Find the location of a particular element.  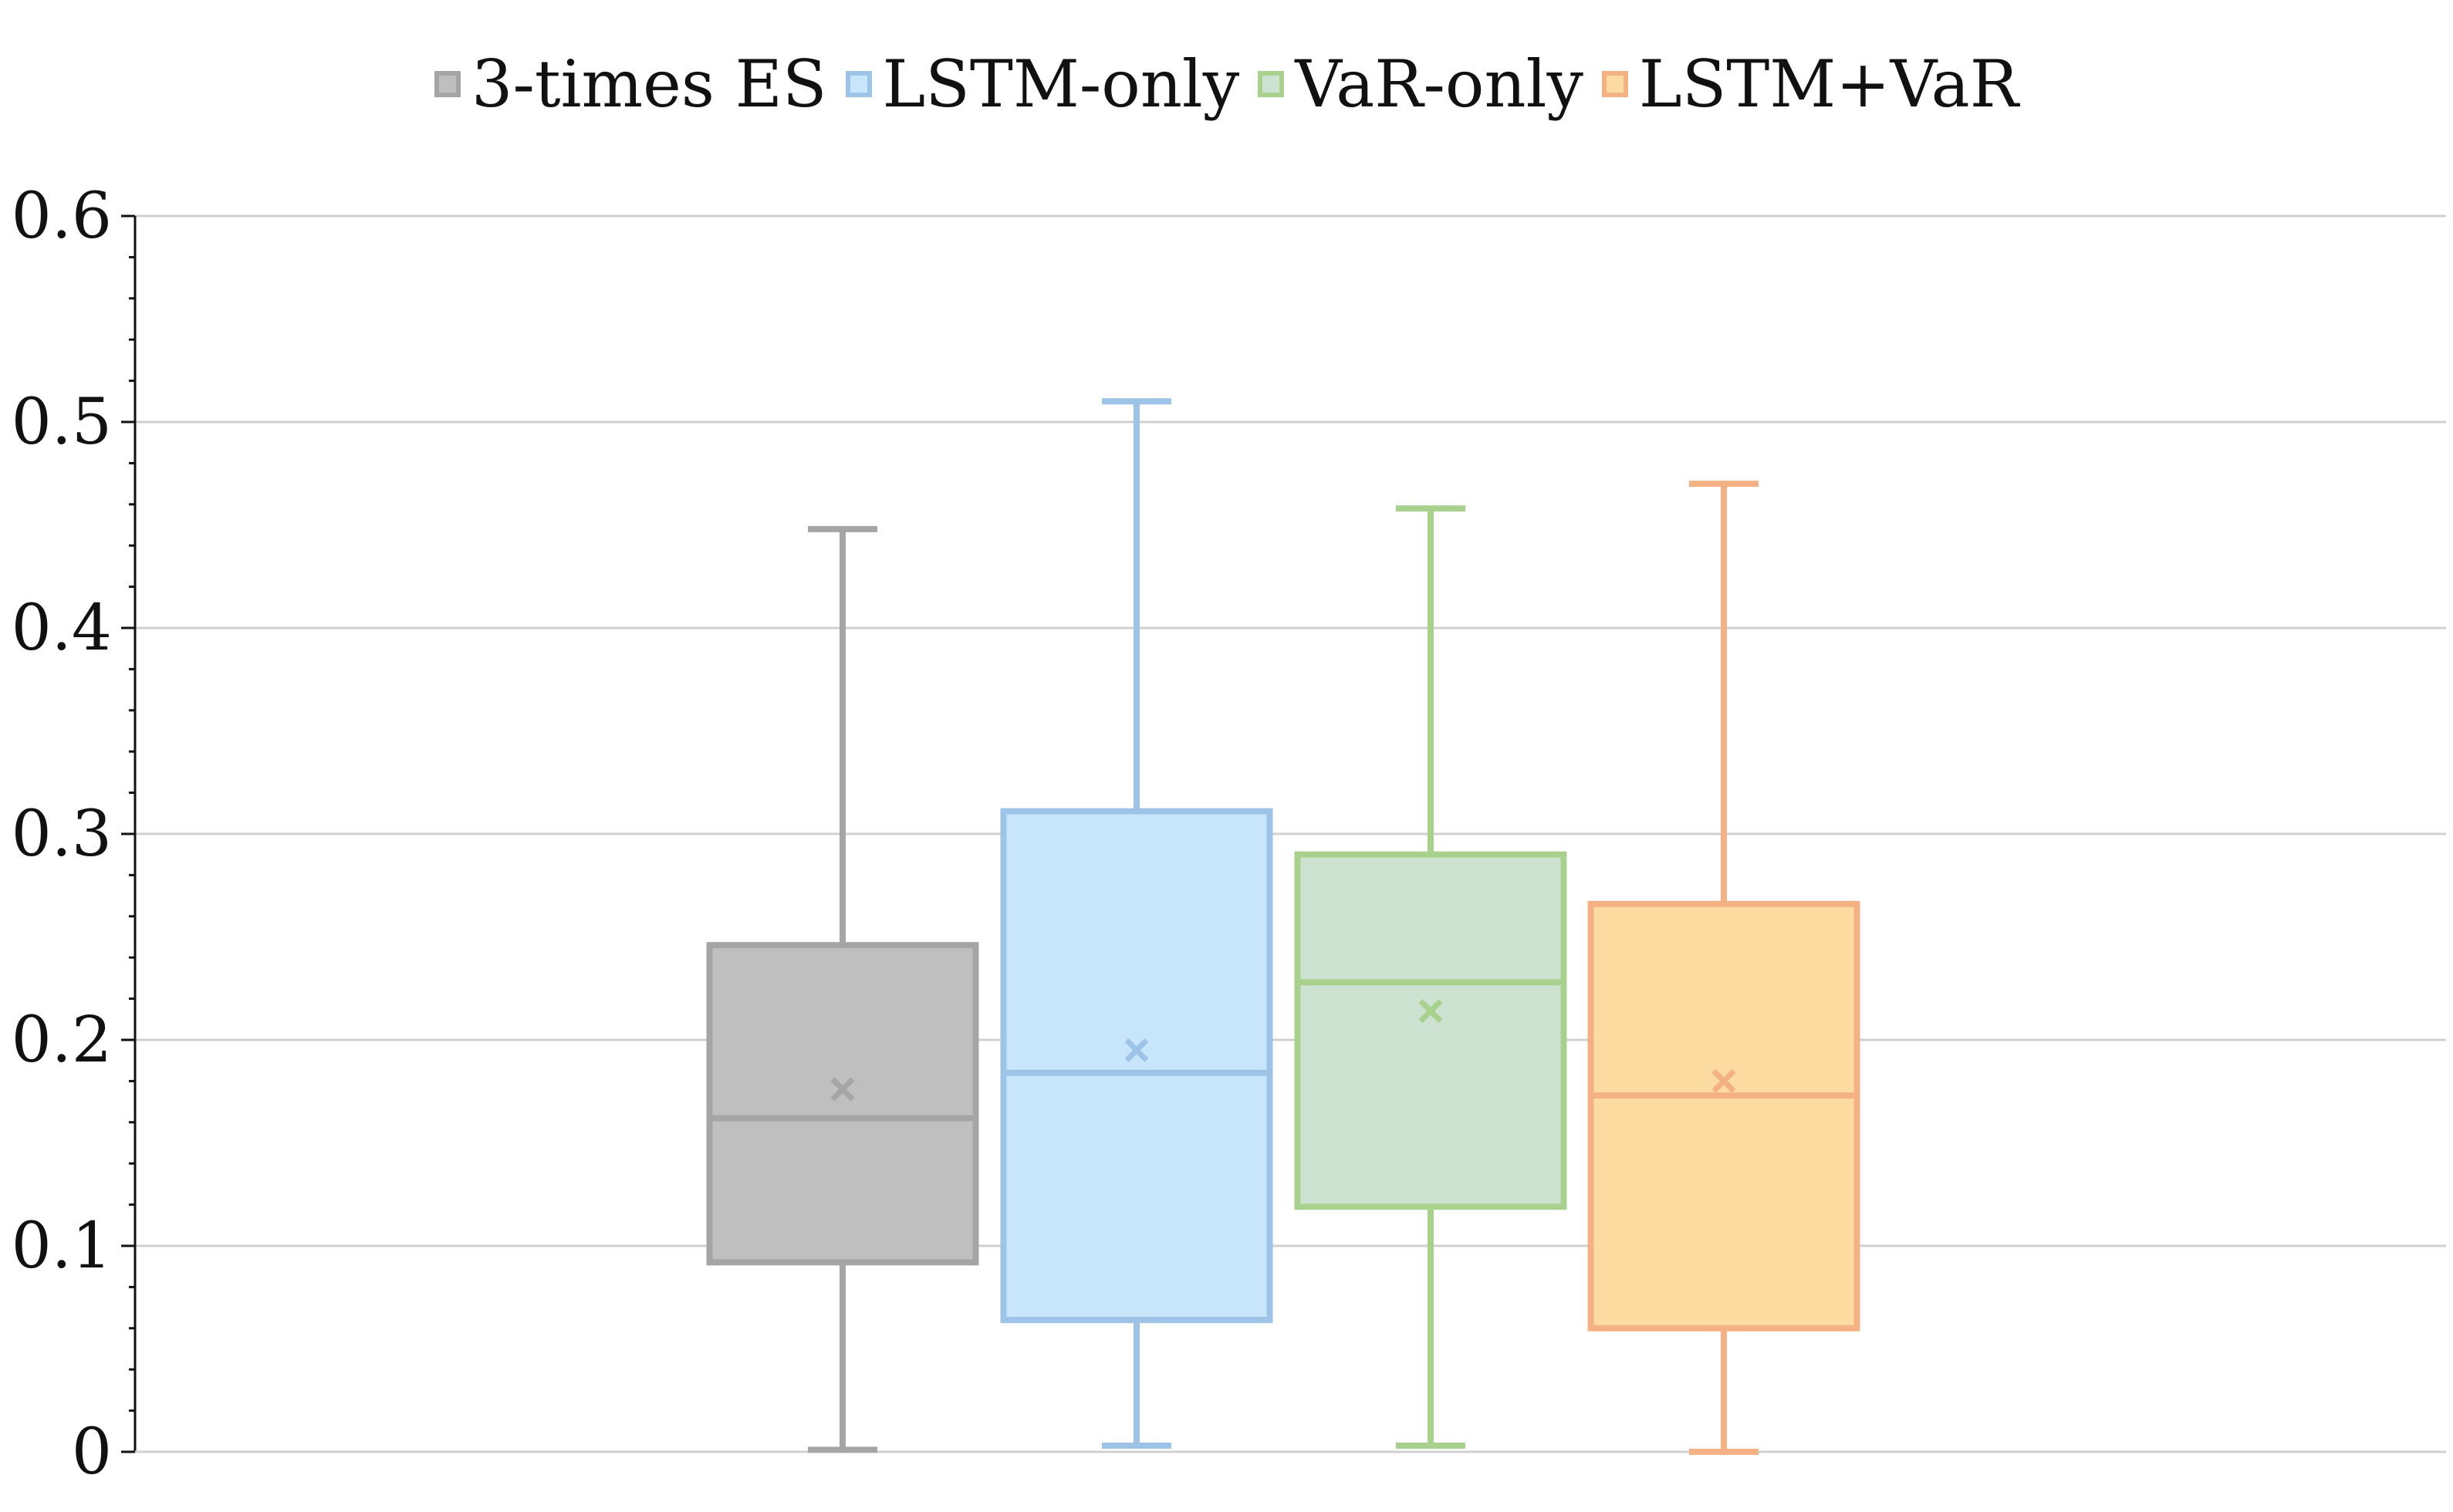

legend-item-lstm-var: LSTM+VaR is located at coordinates (1810, 84).